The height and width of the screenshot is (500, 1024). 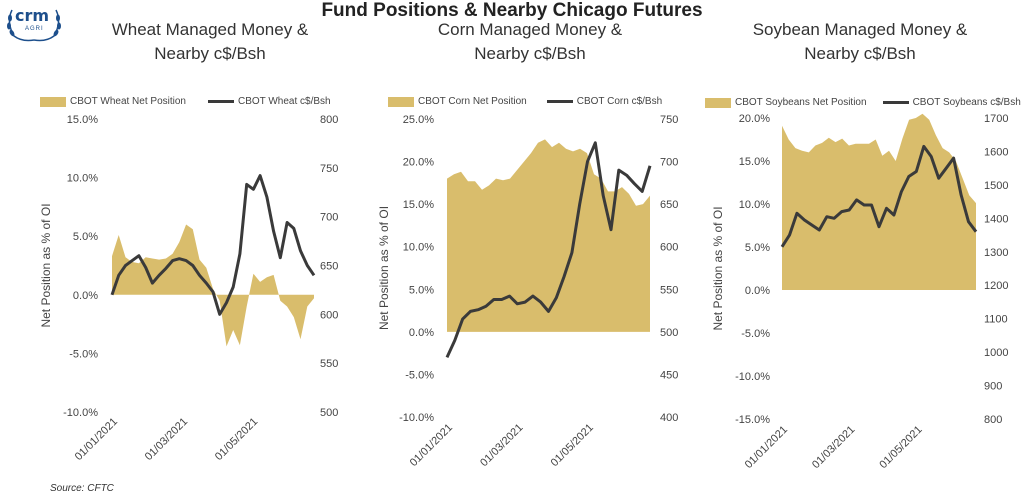 What do you see at coordinates (669, 418) in the screenshot?
I see `y-right-tick-label: 400` at bounding box center [669, 418].